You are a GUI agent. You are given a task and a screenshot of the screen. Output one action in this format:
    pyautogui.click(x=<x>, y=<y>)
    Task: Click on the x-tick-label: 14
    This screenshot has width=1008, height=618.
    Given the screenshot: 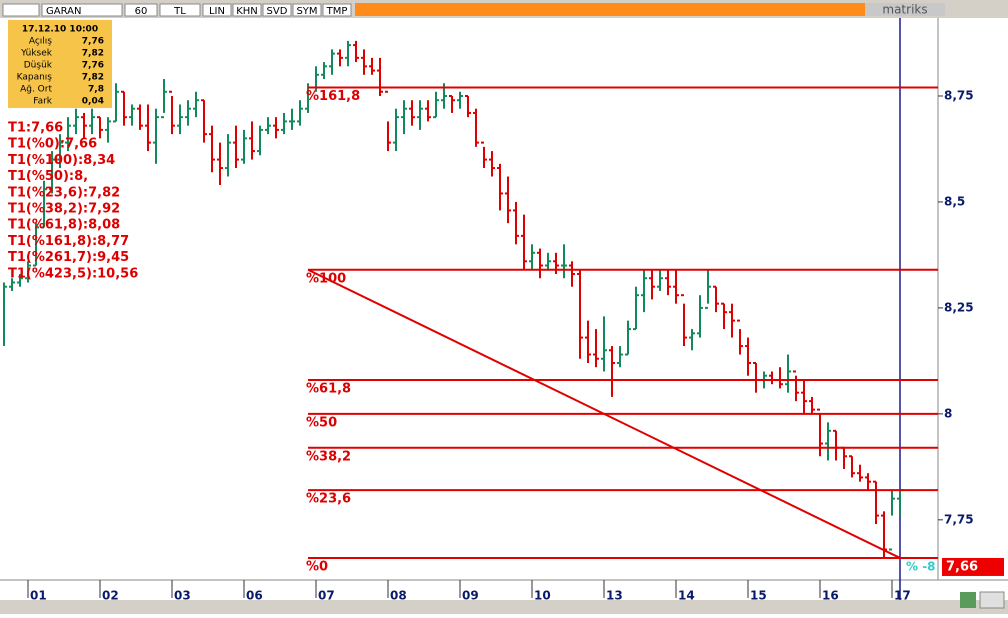 What is the action you would take?
    pyautogui.click(x=686, y=596)
    